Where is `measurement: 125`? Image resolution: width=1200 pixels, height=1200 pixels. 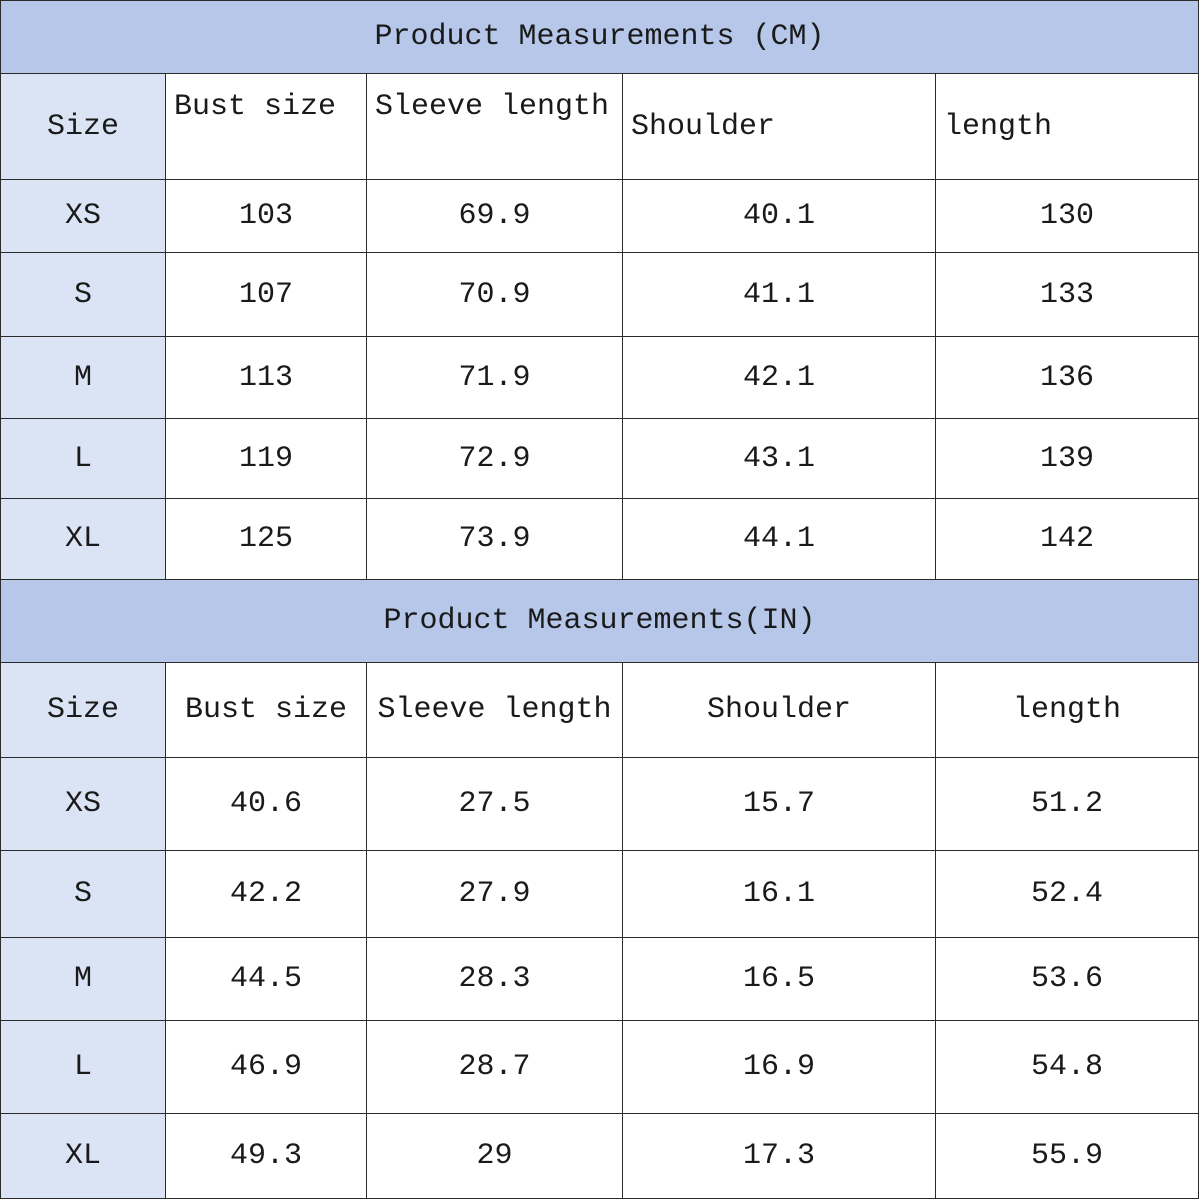 measurement: 125 is located at coordinates (266, 539).